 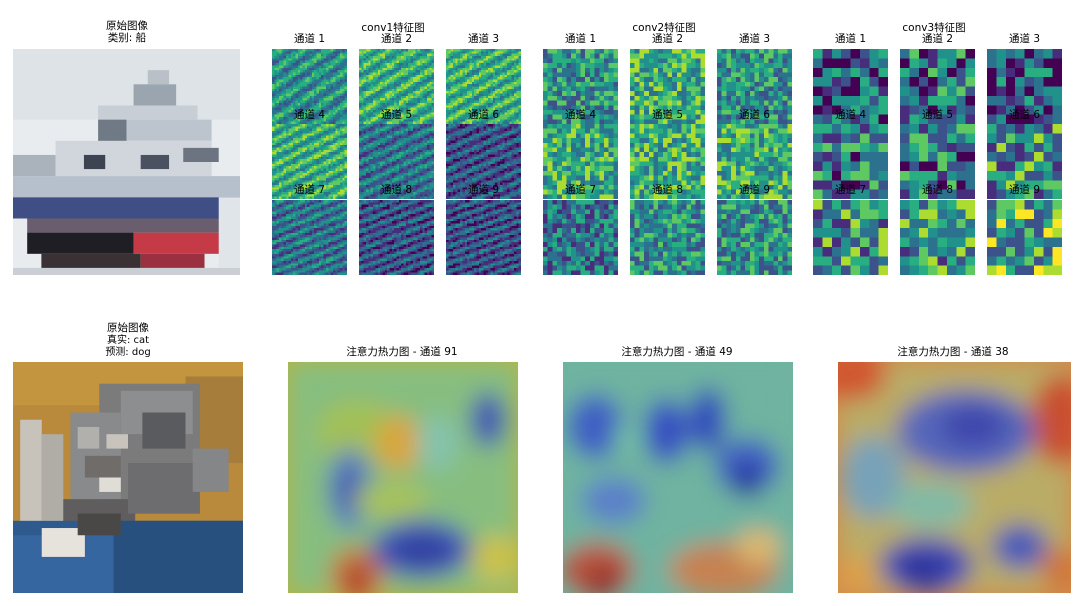 What do you see at coordinates (677, 352) in the screenshot?
I see `heatmap-title-49: 注意力热力图 - 通道 49` at bounding box center [677, 352].